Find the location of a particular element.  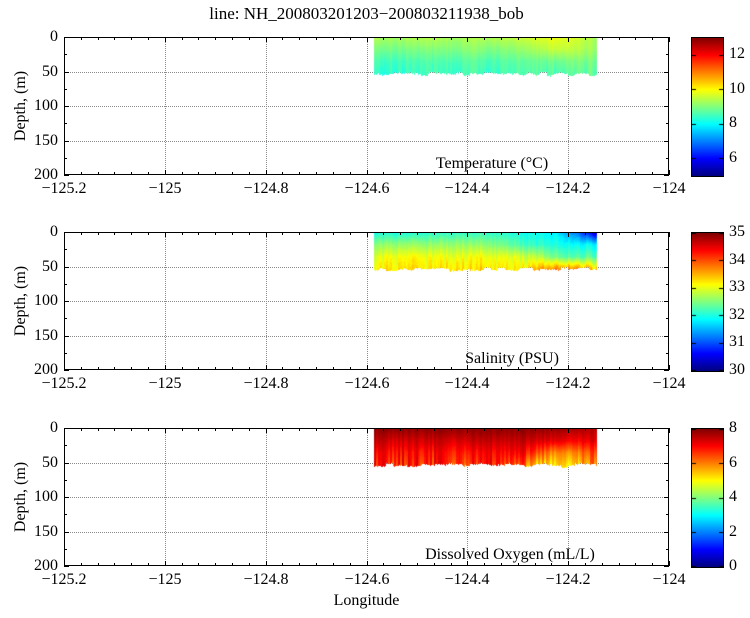

x-tick-label: −124.2 is located at coordinates (568, 579).